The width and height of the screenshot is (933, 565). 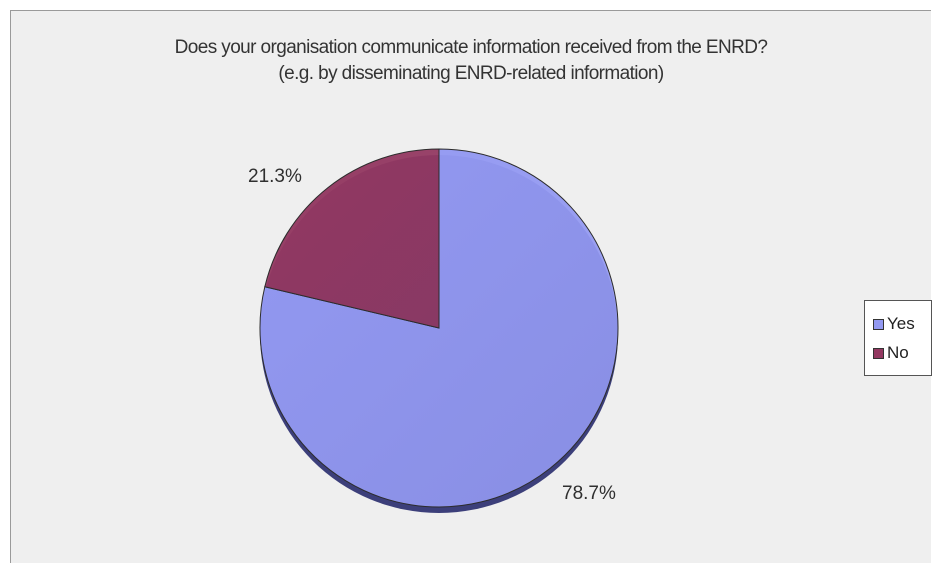 What do you see at coordinates (878, 324) in the screenshot?
I see `legend-swatch-yes` at bounding box center [878, 324].